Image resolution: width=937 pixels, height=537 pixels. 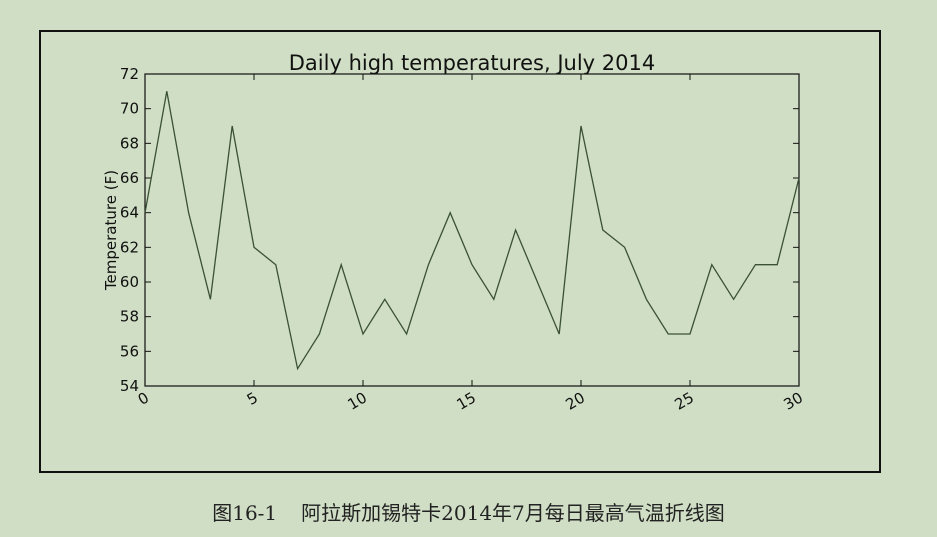 What do you see at coordinates (129, 317) in the screenshot?
I see `y-tick-label: 58` at bounding box center [129, 317].